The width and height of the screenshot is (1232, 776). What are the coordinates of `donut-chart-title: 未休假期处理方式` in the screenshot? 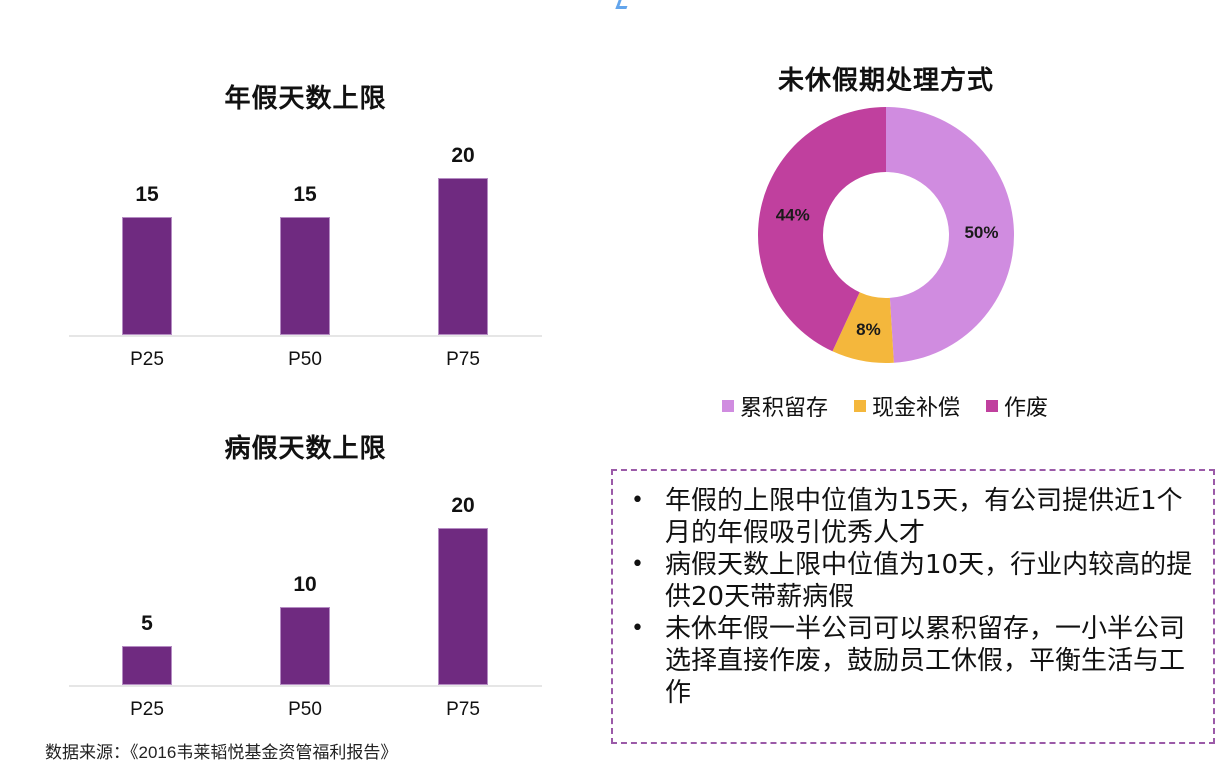 It's located at (885, 81).